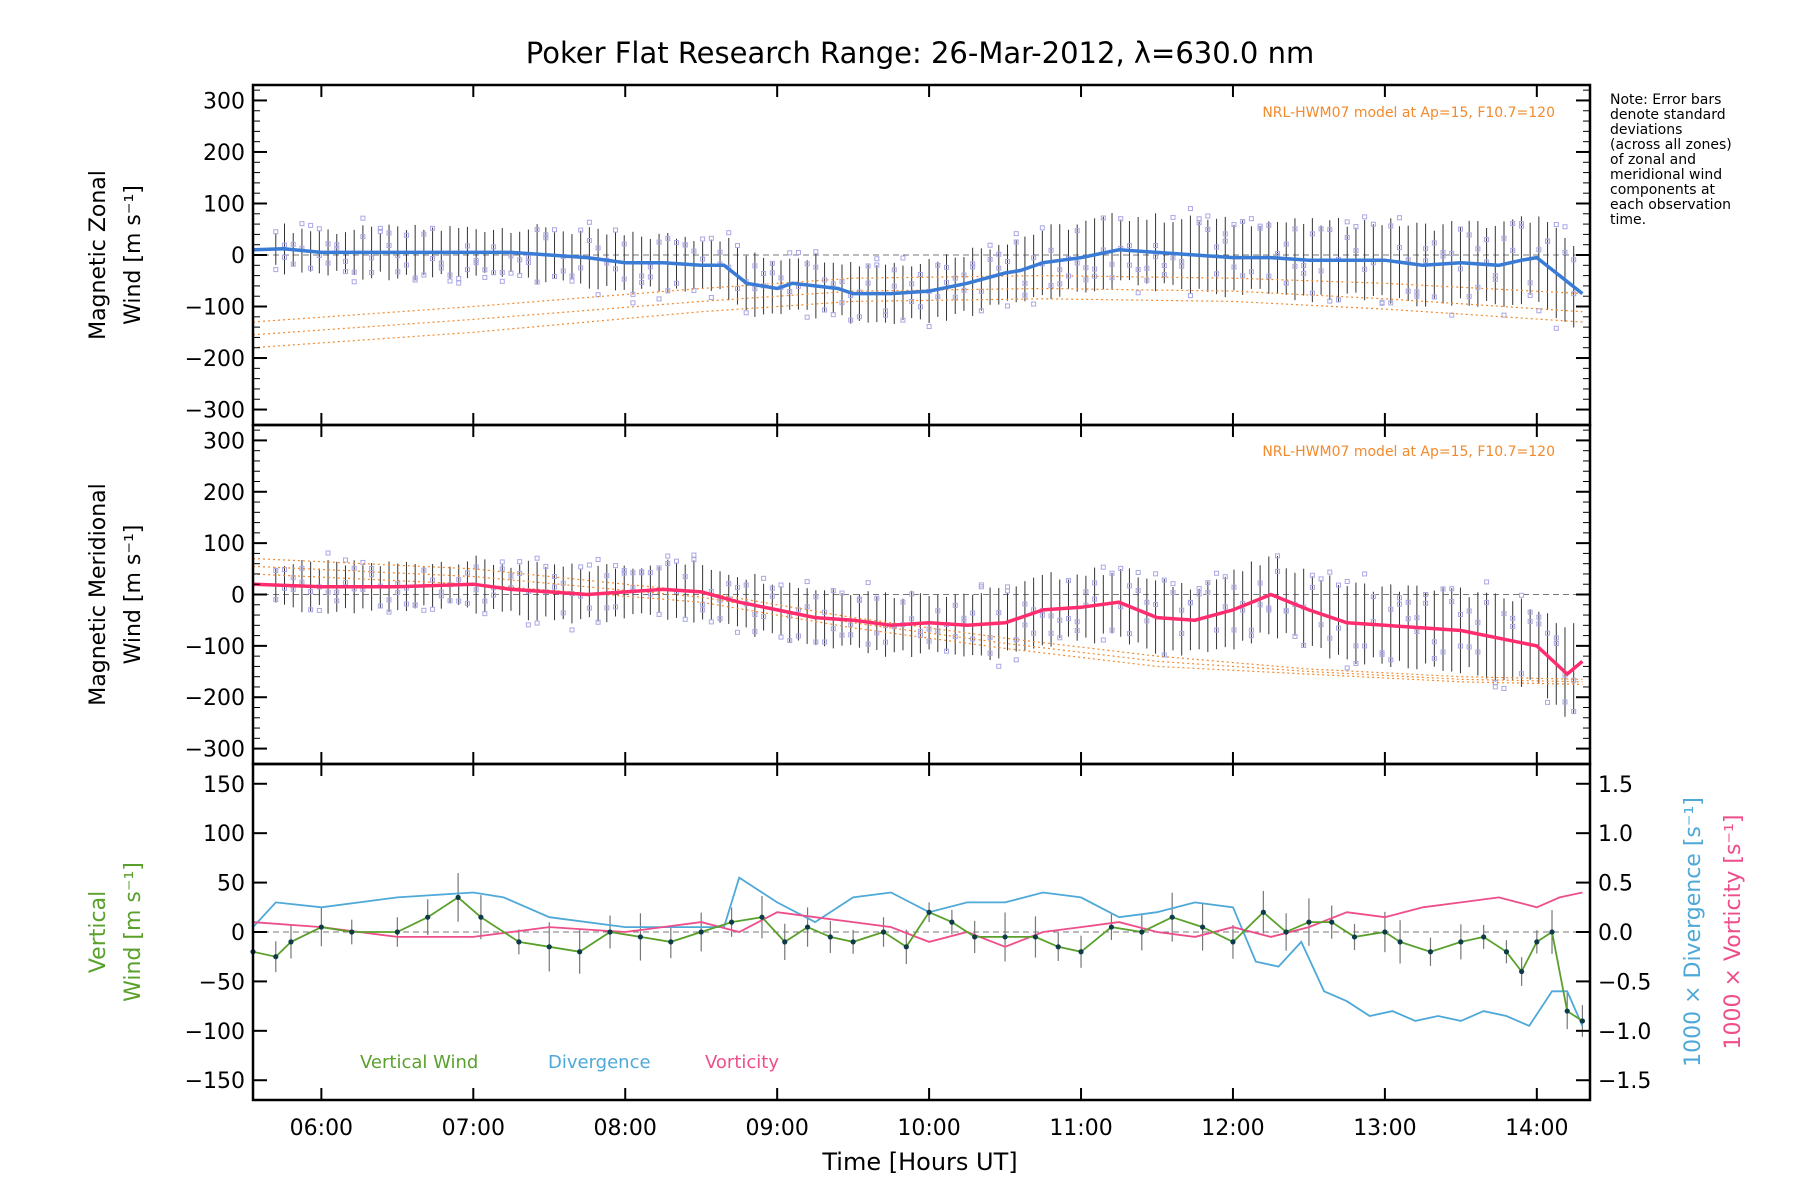 This screenshot has width=1800, height=1200. Describe the element at coordinates (133, 932) in the screenshot. I see `vertical-ylabel-line-2: Wind [m s⁻¹]` at that location.